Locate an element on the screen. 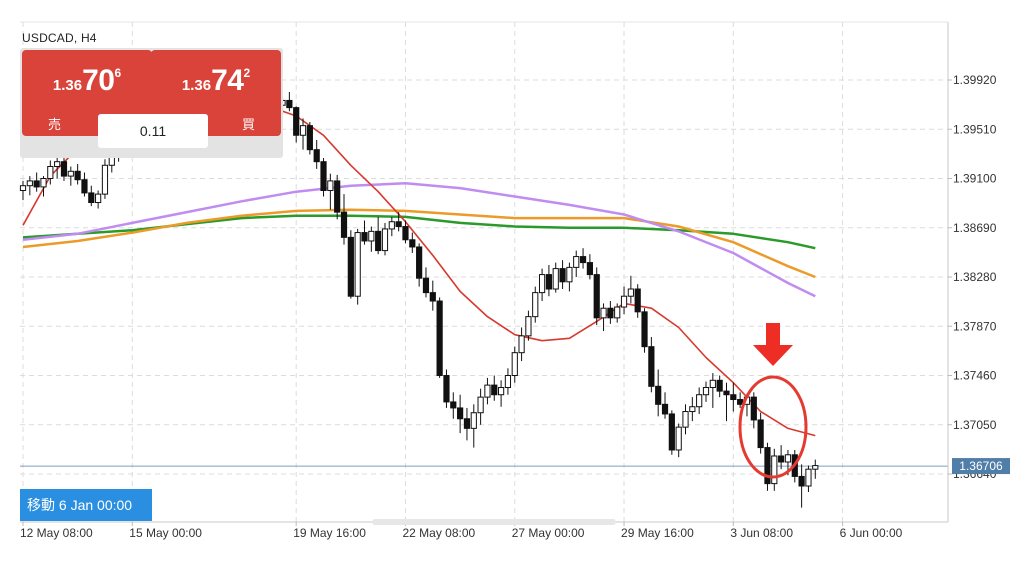 The image size is (1024, 576). price-tag: 1.36706 is located at coordinates (981, 466).